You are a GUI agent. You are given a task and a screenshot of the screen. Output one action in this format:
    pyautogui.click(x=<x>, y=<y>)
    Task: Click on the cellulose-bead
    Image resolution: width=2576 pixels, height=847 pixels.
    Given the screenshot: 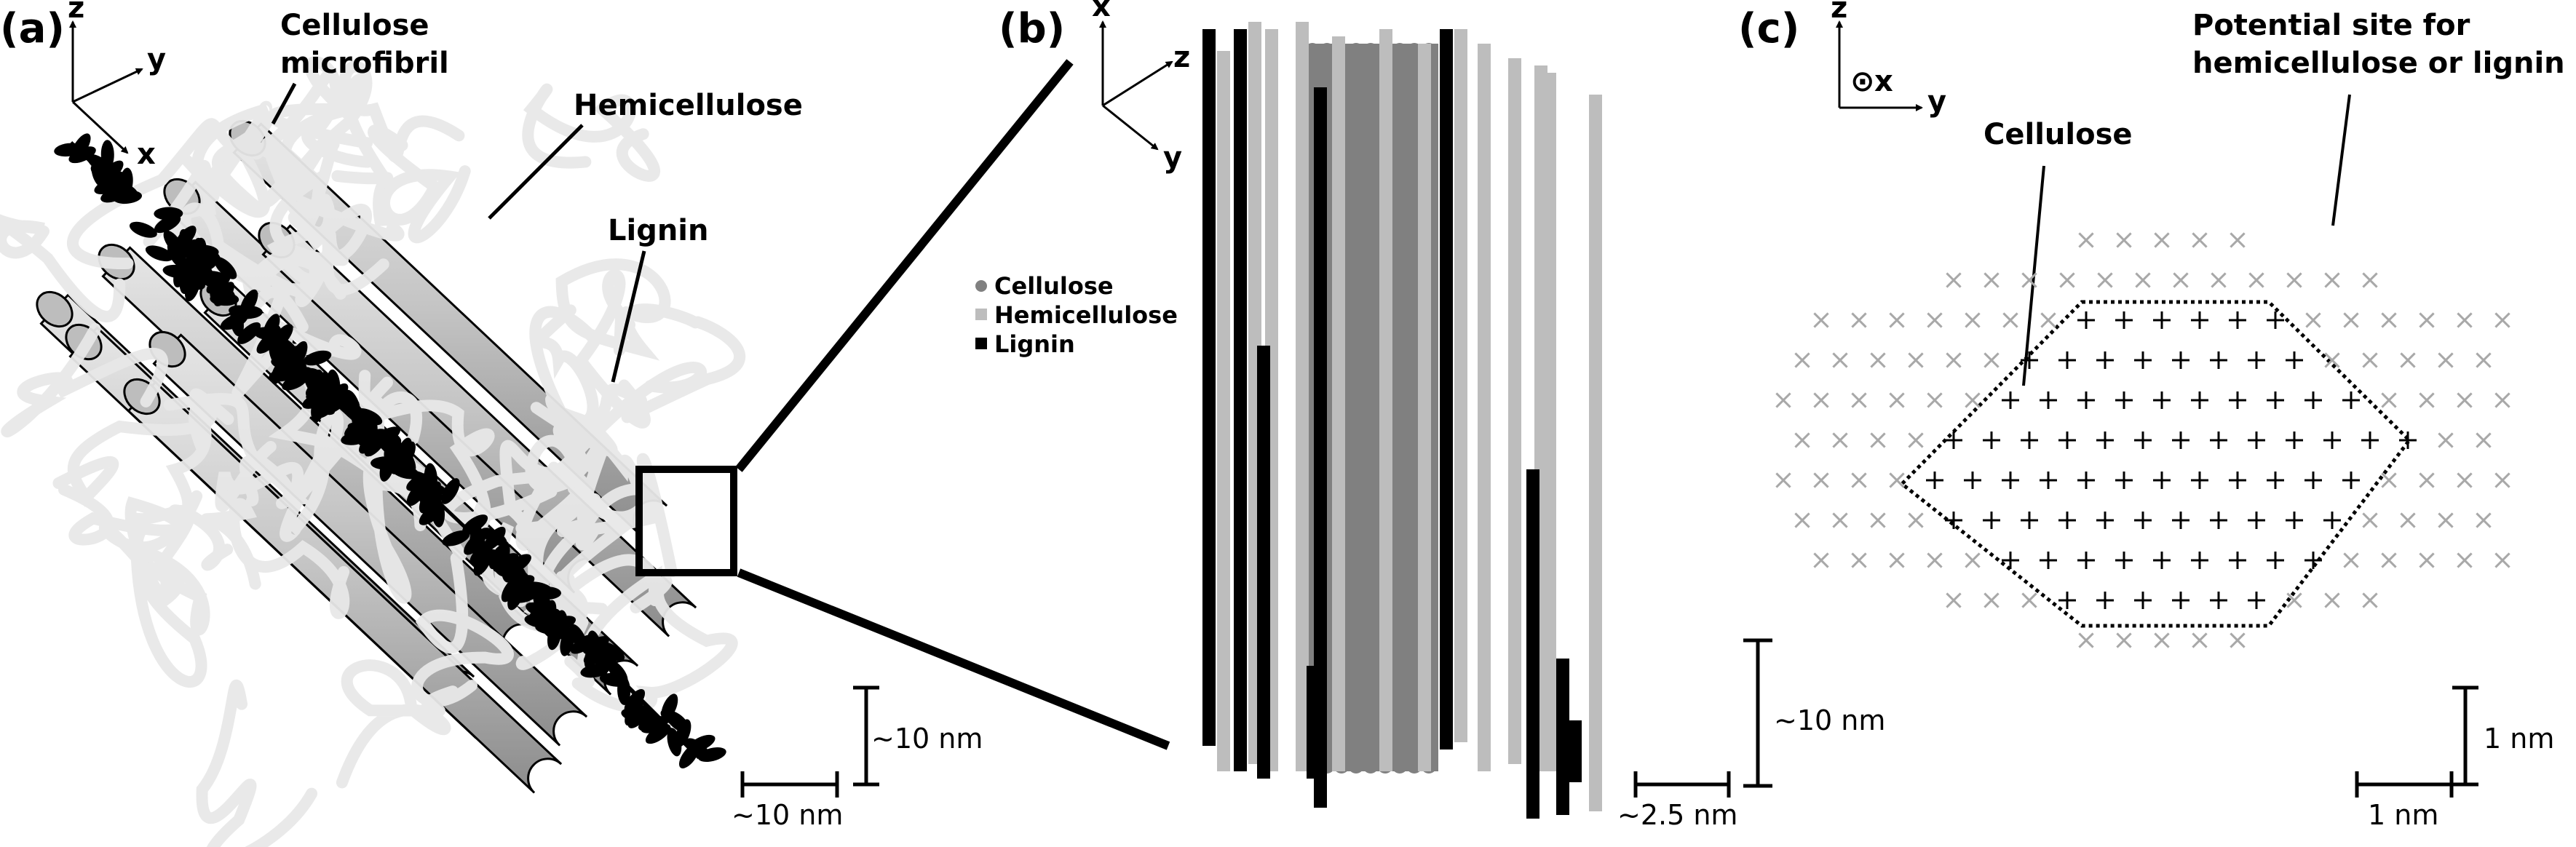 What is the action you would take?
    pyautogui.click(x=1371, y=765)
    